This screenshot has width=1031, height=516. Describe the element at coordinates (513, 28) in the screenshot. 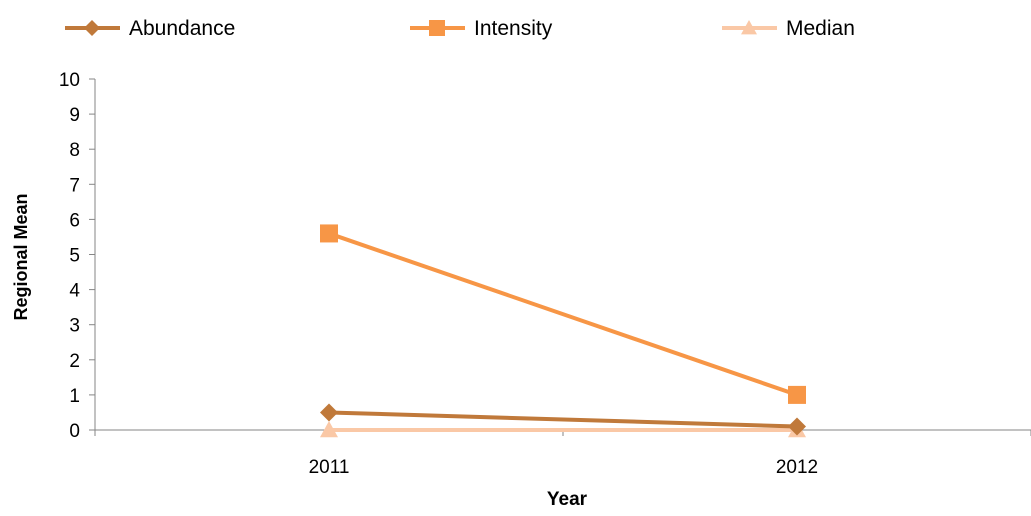

I see `legend-label: Intensity` at that location.